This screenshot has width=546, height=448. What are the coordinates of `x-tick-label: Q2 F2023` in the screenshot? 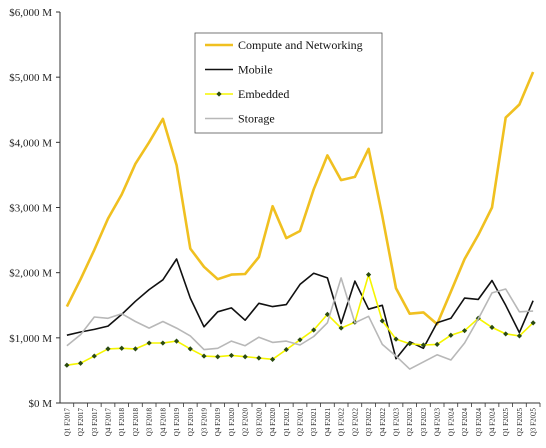 It's located at (410, 422).